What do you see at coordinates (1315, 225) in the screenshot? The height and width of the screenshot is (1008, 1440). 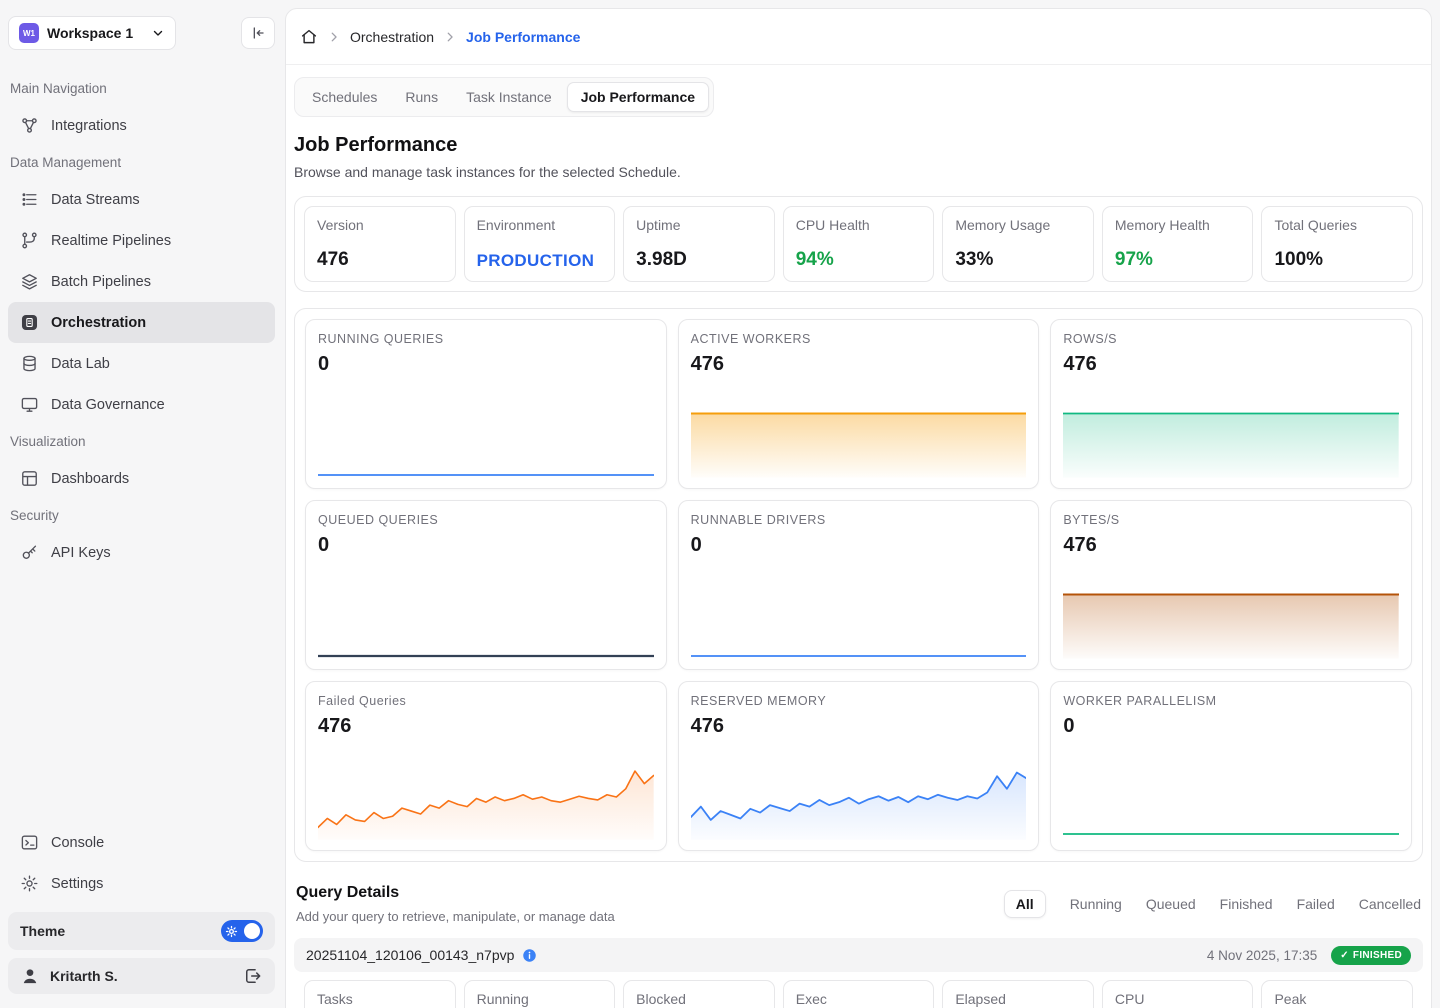 I see `stat-label: Total Queries` at bounding box center [1315, 225].